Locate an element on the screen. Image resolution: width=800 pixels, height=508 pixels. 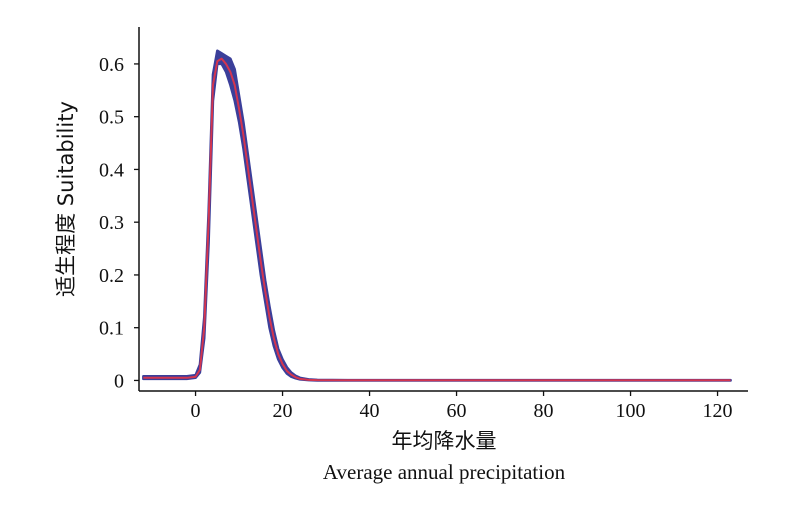
y-tick-label: 0 is located at coordinates (119, 381).